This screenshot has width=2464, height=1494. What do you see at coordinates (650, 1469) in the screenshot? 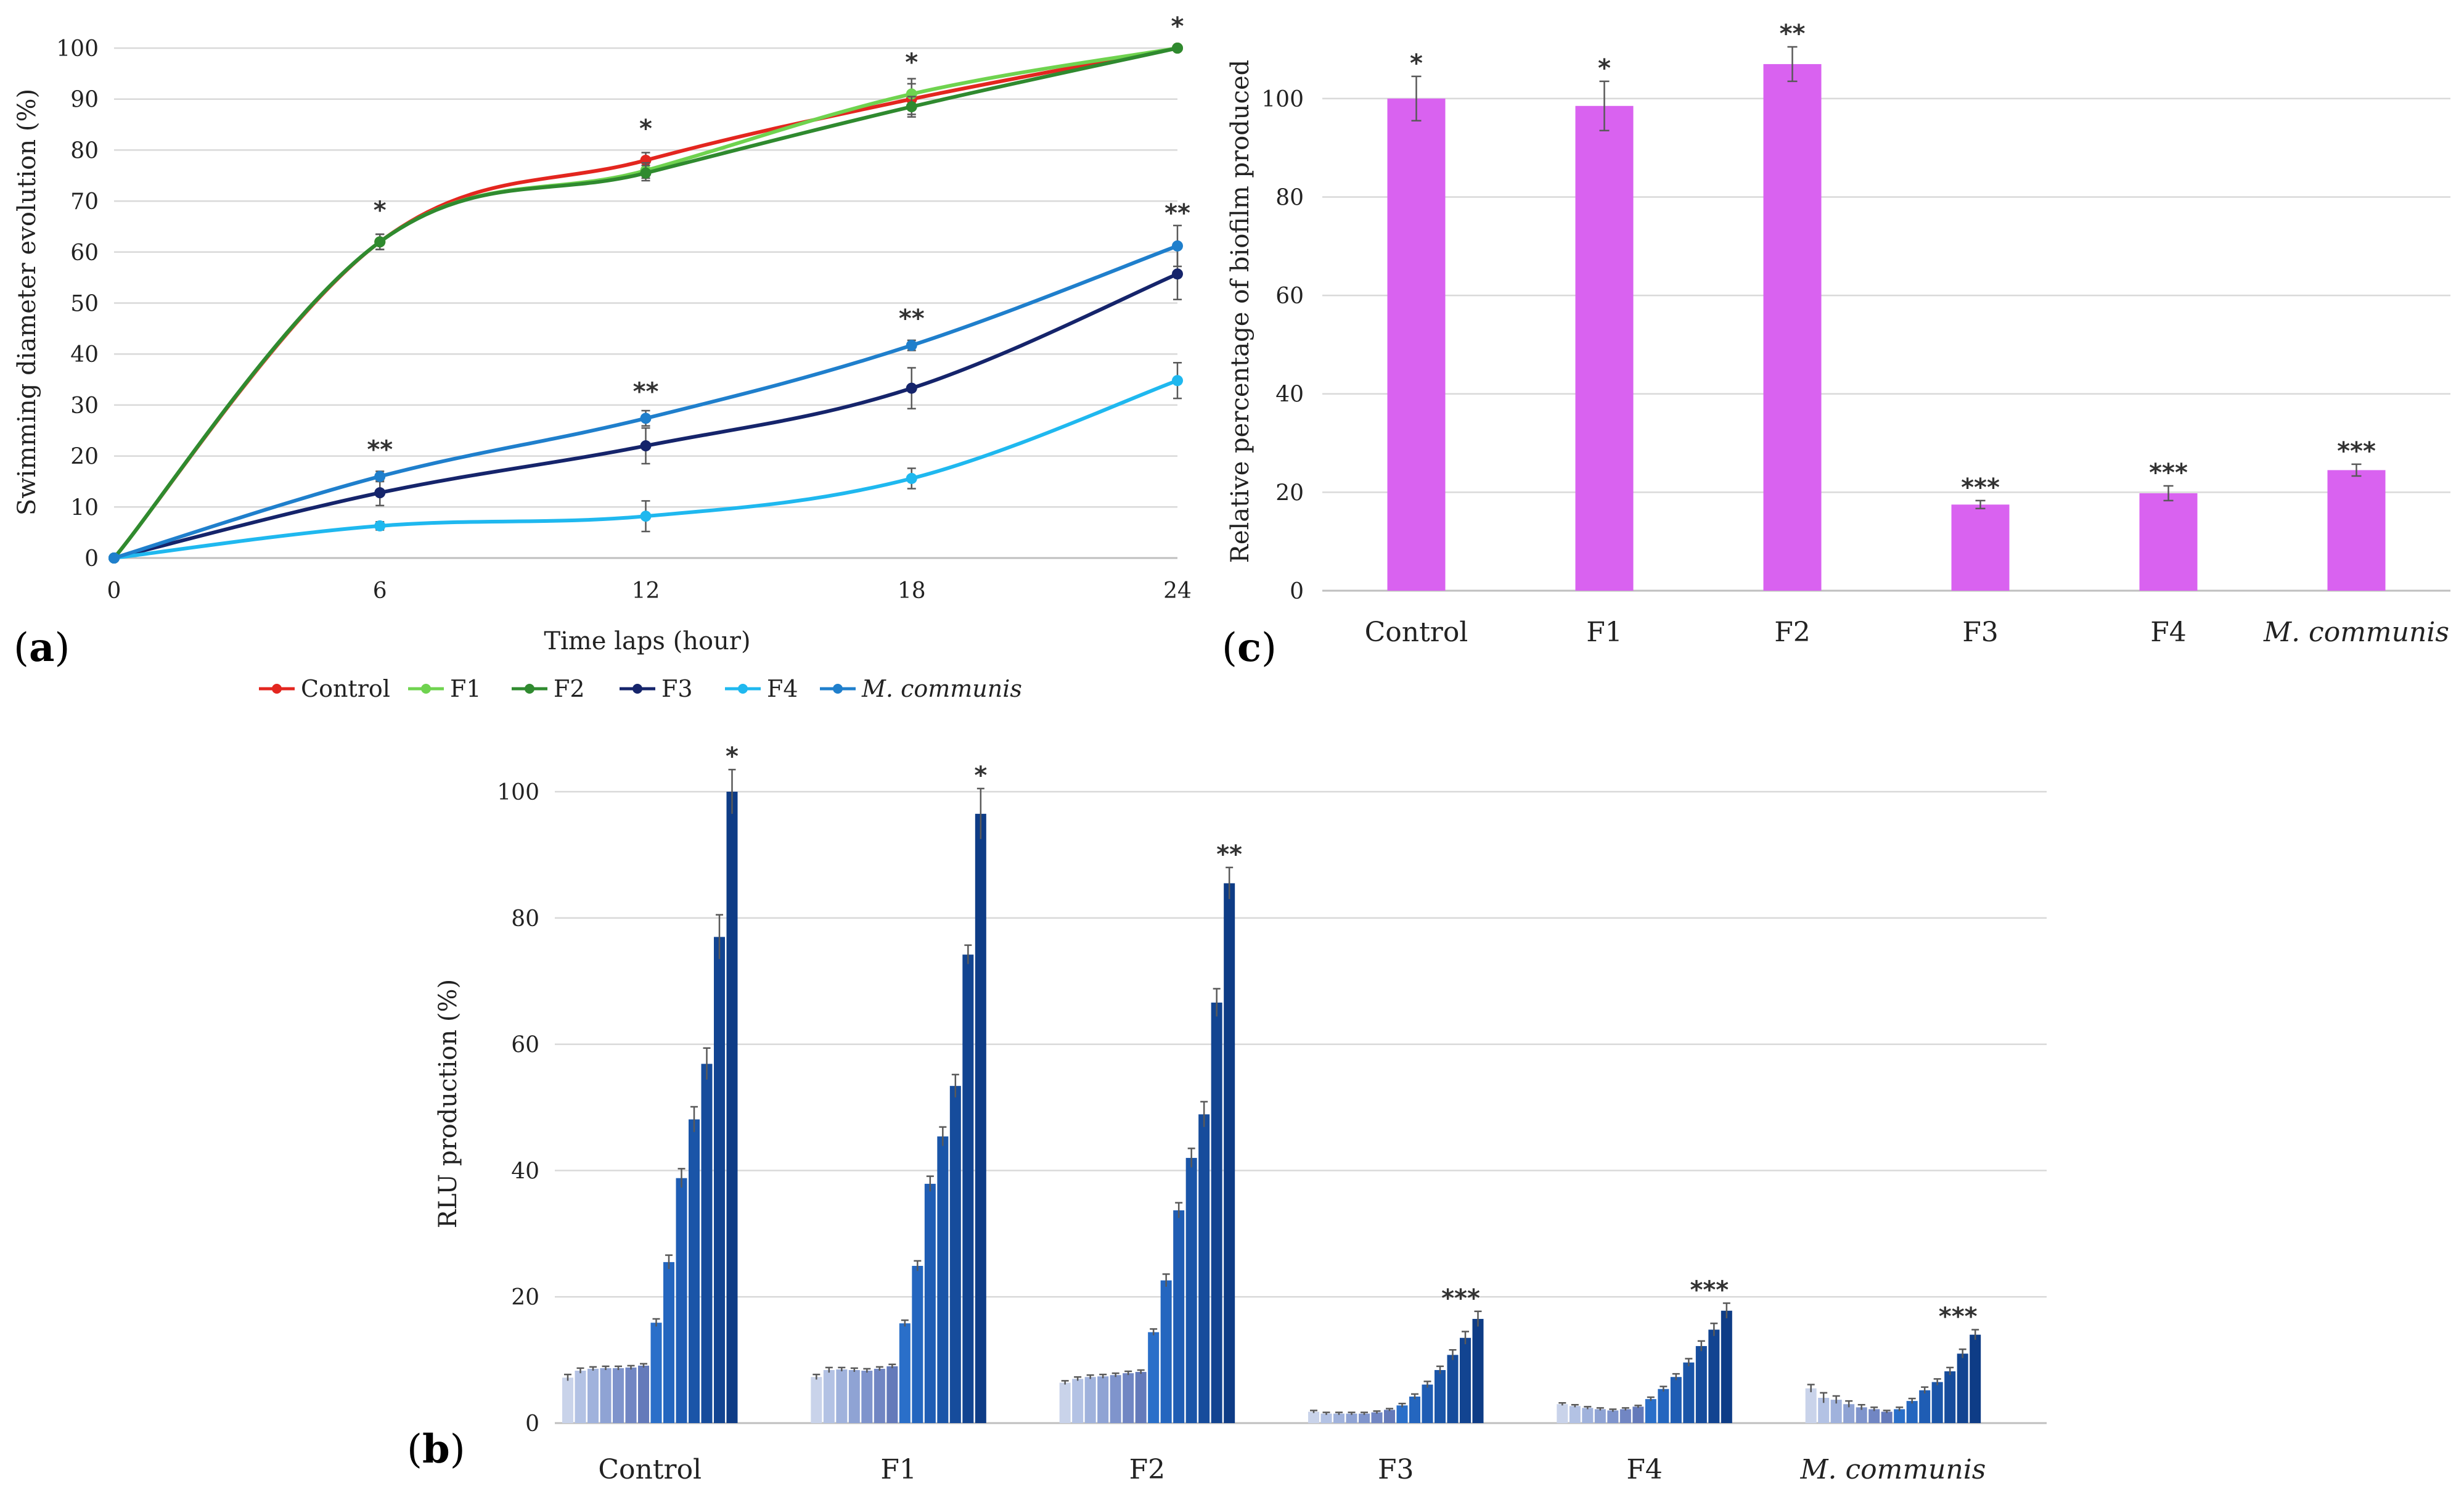
I see `chart-b-x-tick-label: Control` at bounding box center [650, 1469].